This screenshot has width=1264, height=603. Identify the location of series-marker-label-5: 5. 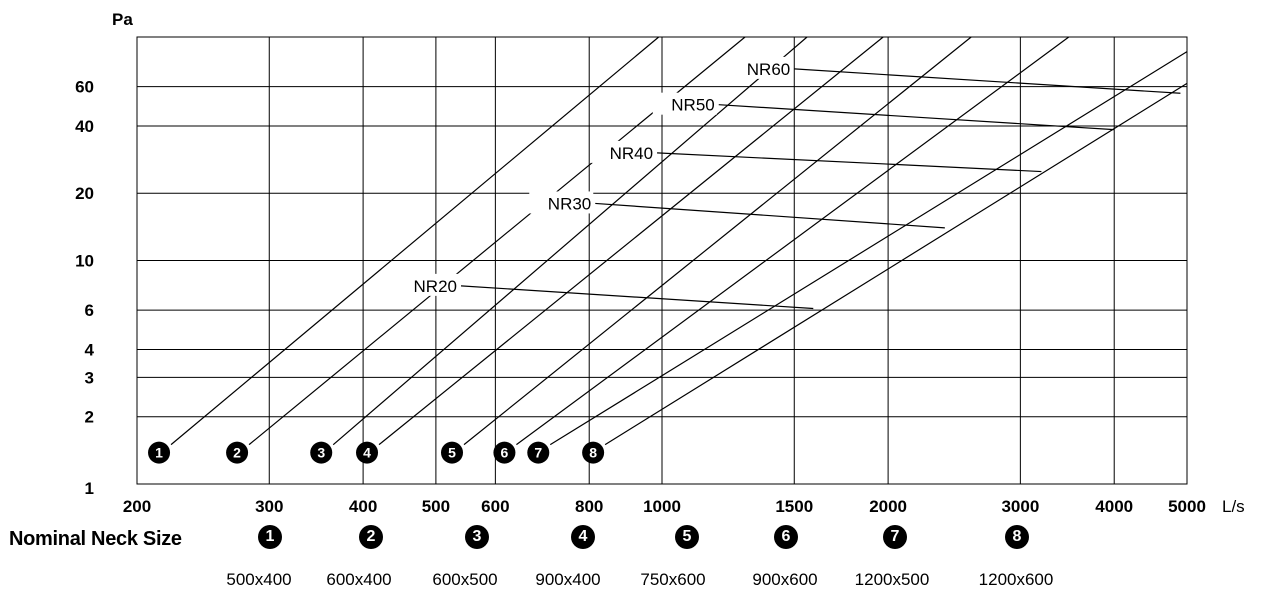
(452, 453).